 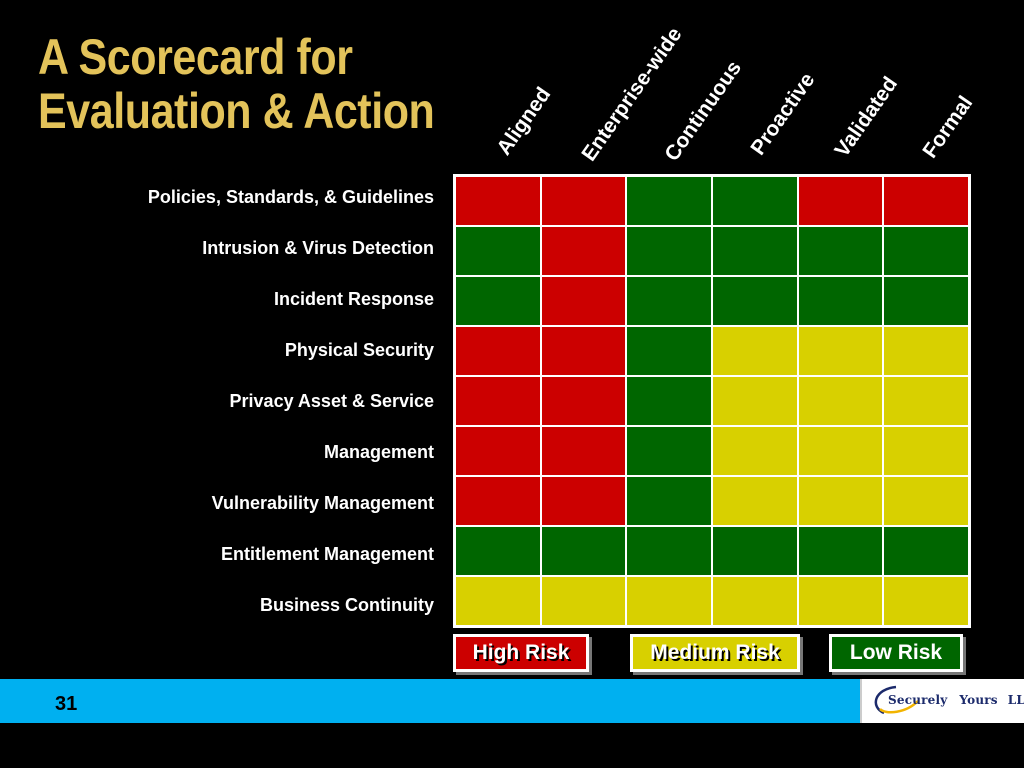 I want to click on legend-high-risk: High Risk, so click(x=521, y=653).